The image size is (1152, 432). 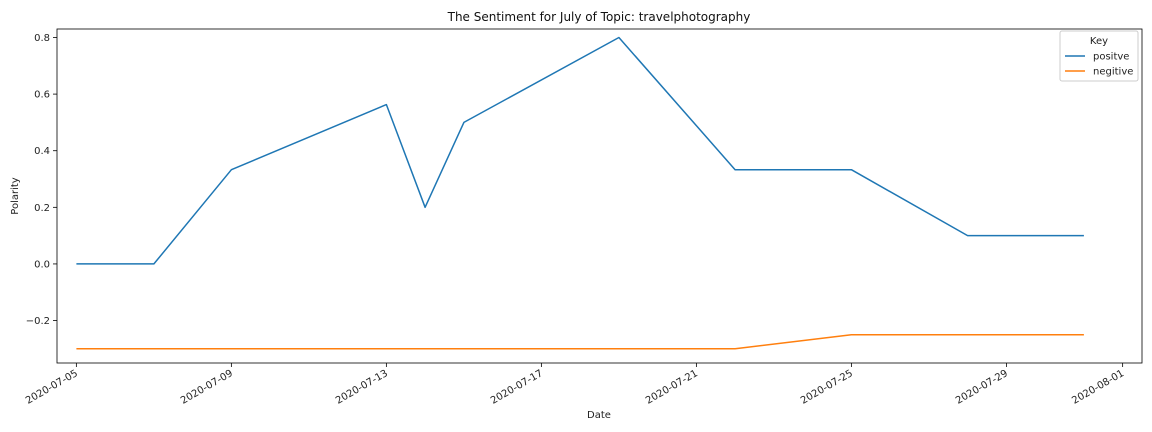 I want to click on legend-box, so click(x=1099, y=56).